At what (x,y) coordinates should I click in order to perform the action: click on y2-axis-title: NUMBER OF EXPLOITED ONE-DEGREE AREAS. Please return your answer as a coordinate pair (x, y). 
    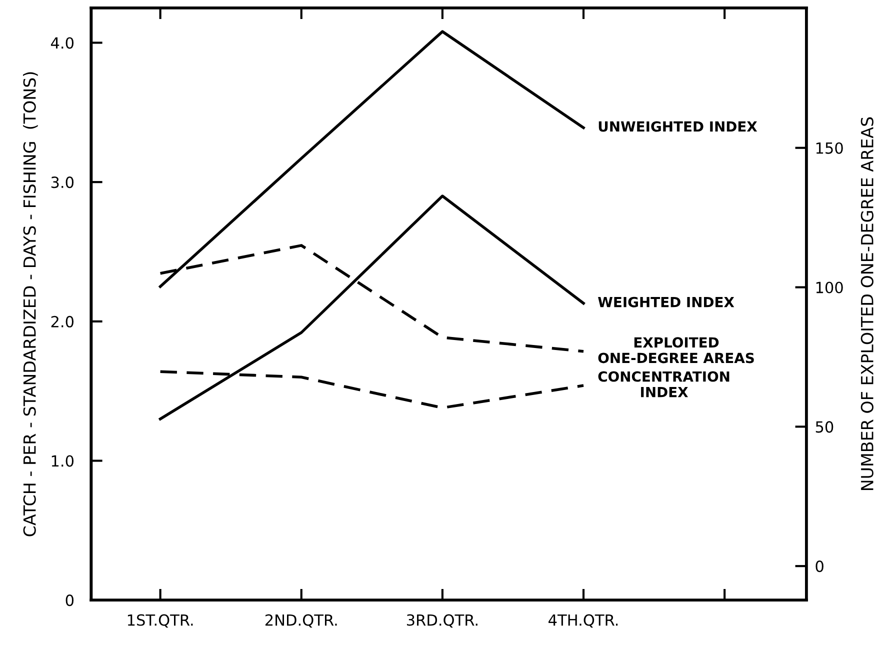
    Looking at the image, I should click on (867, 303).